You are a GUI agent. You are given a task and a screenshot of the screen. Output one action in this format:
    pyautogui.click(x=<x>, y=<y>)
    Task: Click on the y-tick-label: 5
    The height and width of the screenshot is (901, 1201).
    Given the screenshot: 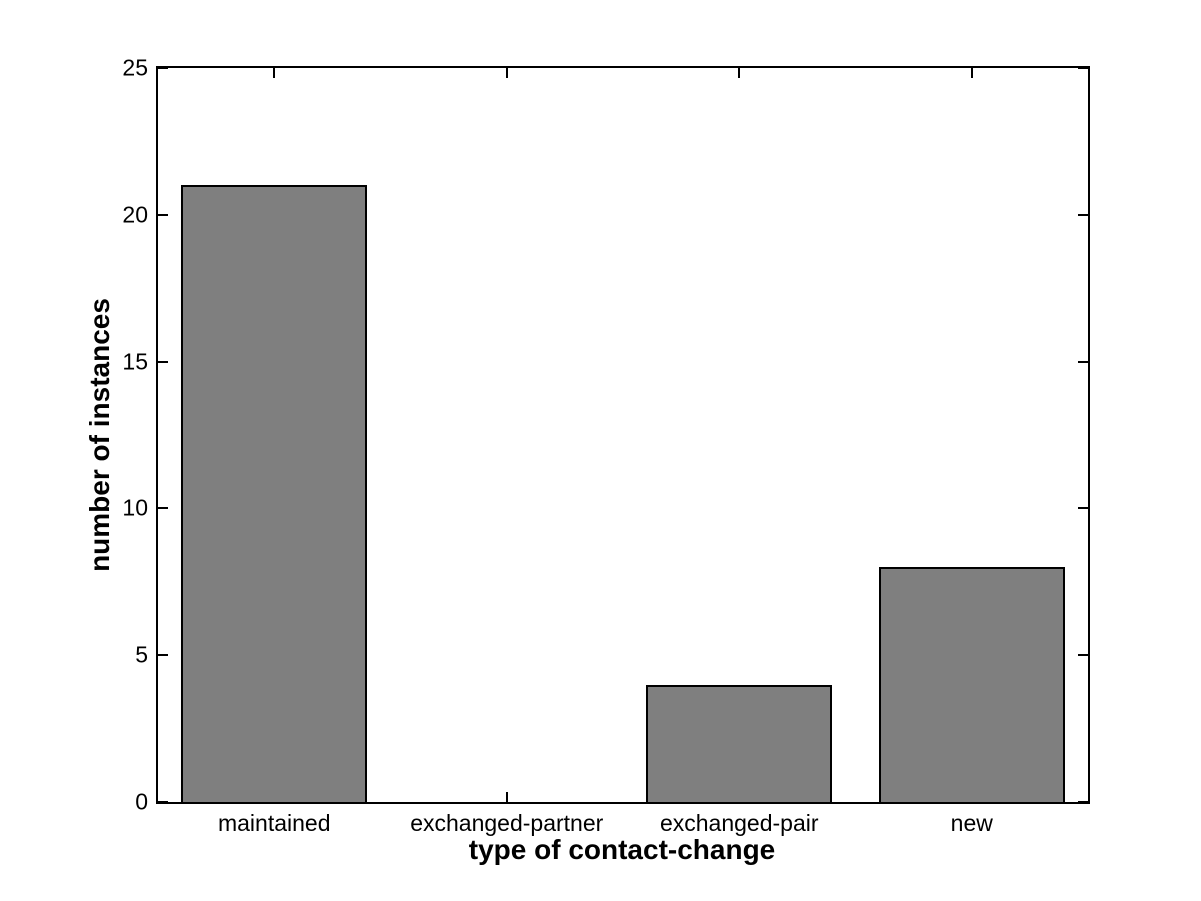 What is the action you would take?
    pyautogui.click(x=141, y=654)
    